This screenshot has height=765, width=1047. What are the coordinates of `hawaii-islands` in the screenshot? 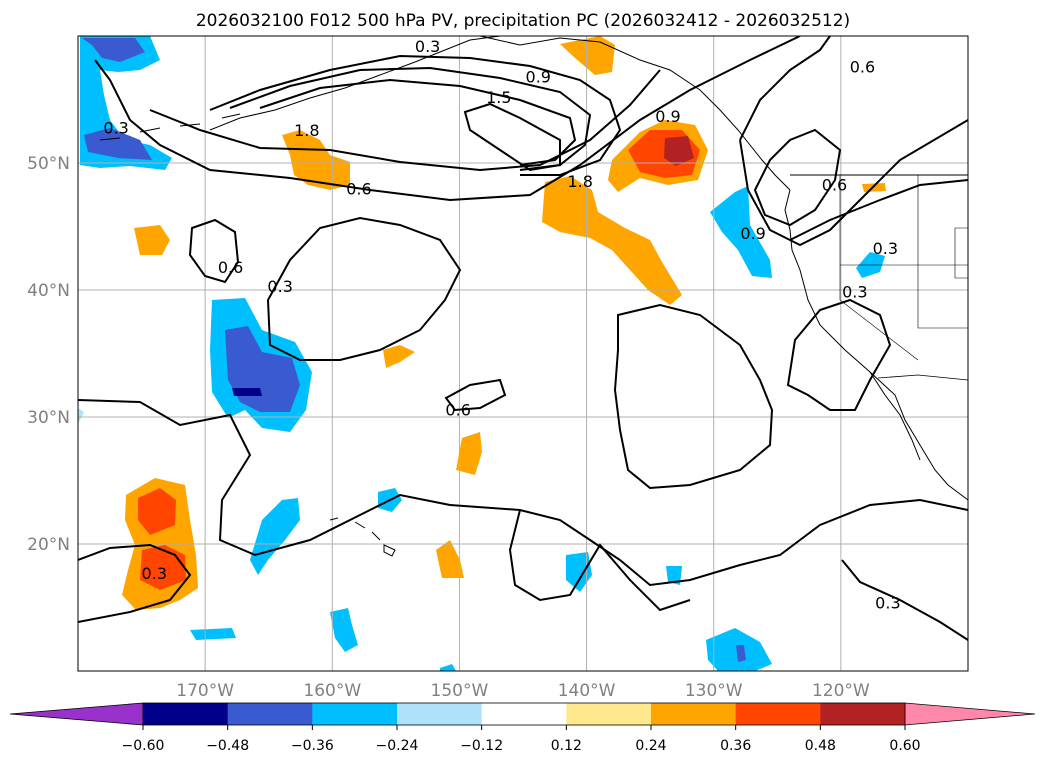 It's located at (362, 537).